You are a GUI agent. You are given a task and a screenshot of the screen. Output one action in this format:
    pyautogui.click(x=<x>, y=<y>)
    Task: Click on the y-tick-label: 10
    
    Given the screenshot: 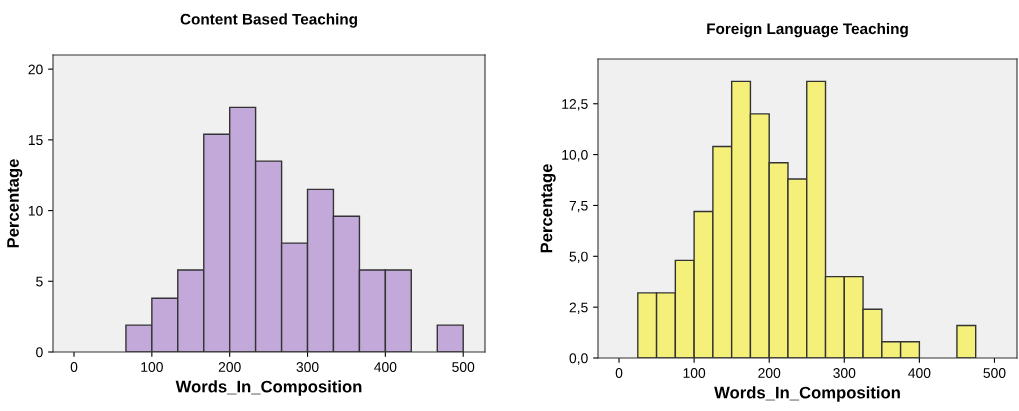 What is the action you would take?
    pyautogui.click(x=35, y=210)
    